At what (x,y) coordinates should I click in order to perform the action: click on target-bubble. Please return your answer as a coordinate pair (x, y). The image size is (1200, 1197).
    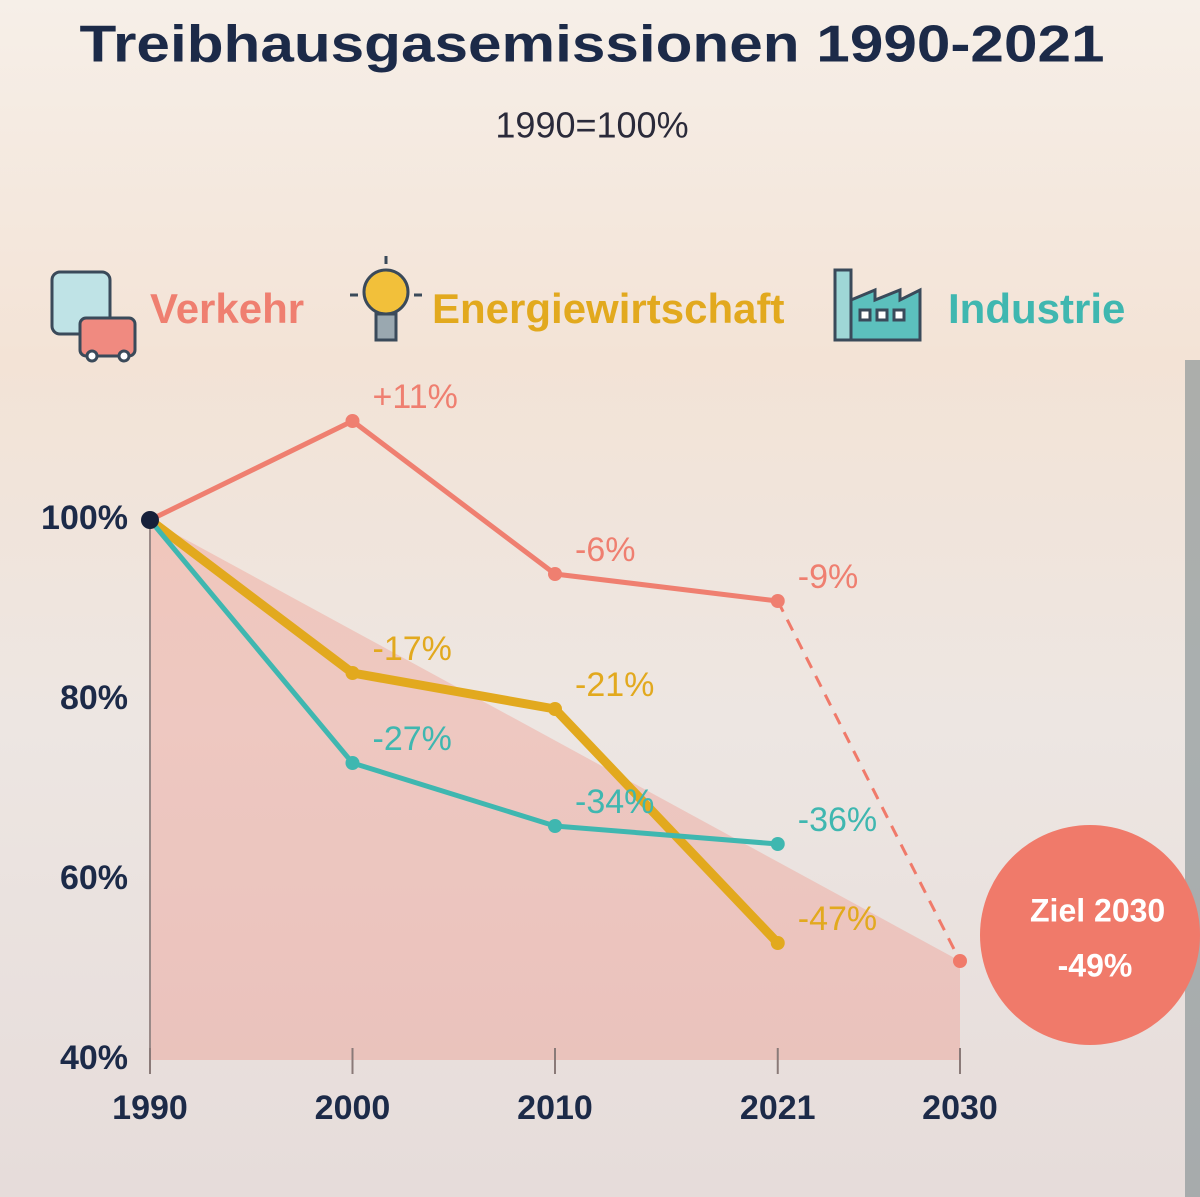
    Looking at the image, I should click on (1090, 935).